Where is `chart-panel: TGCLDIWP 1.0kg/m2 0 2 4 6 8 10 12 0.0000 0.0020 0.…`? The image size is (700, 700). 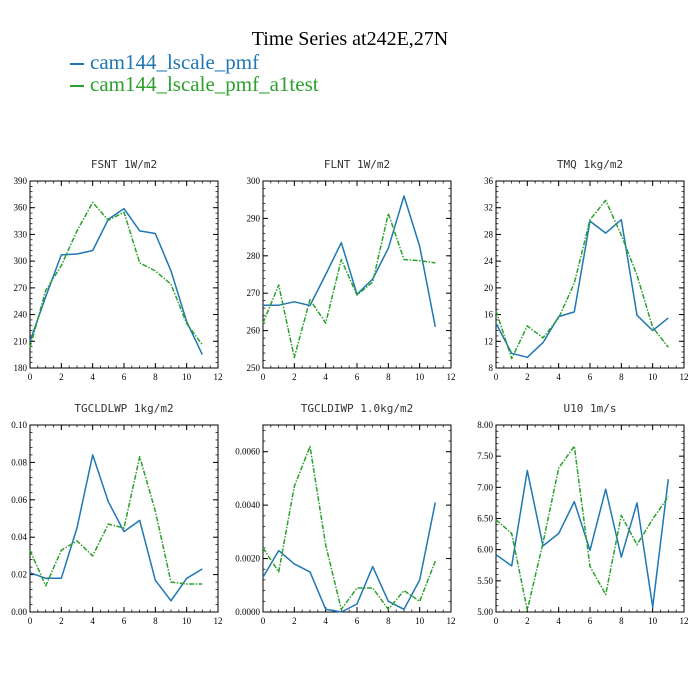 chart-panel: TGCLDIWP 1.0kg/m2 0 2 4 6 8 10 12 0.0000 0.0020 0.… is located at coordinates (345, 514).